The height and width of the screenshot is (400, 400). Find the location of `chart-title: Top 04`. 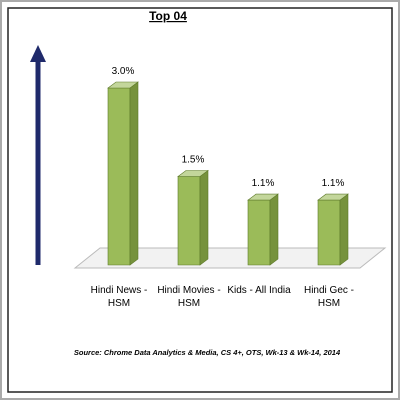

chart-title: Top 04 is located at coordinates (168, 16).